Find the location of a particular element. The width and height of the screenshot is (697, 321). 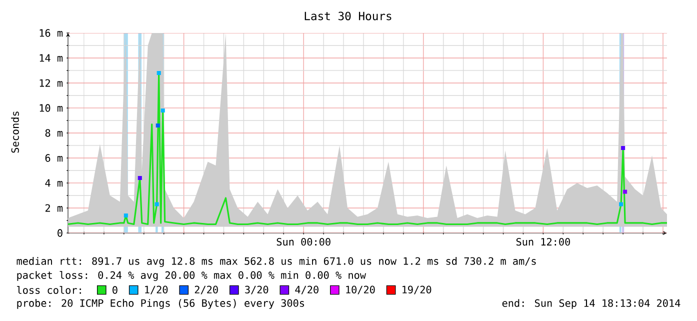

text: packet loss: 0.24 % avg 20.00 % max 0.00 % min 0.00 % now is located at coordinates (191, 276).